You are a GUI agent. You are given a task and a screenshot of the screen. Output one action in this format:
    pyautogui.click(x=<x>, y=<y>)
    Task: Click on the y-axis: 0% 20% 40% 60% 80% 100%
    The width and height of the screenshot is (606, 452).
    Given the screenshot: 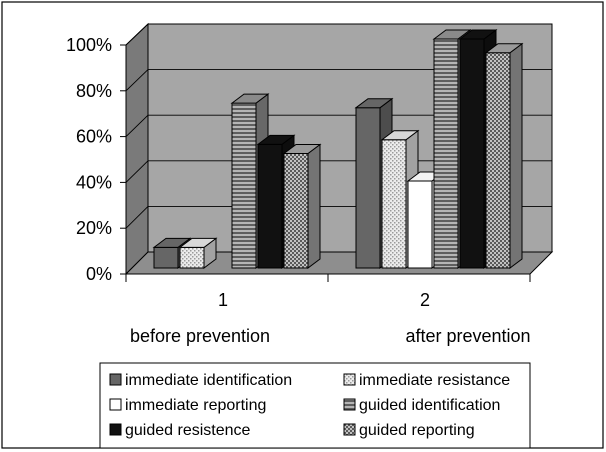 What is the action you would take?
    pyautogui.click(x=96, y=159)
    